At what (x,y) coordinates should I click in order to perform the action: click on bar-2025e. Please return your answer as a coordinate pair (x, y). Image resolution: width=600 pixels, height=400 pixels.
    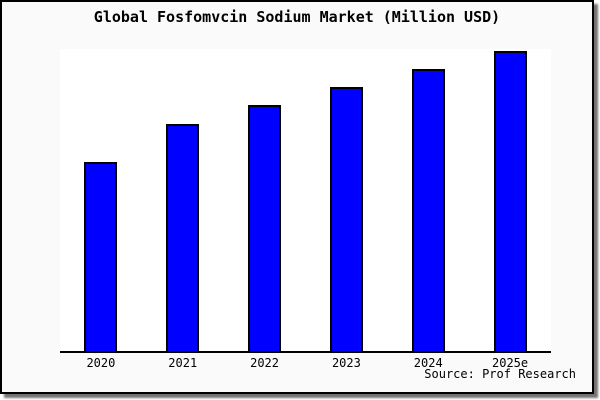
    Looking at the image, I should click on (510, 201).